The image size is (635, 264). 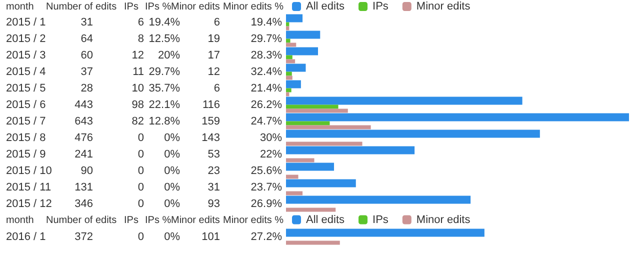 What do you see at coordinates (164, 38) in the screenshot?
I see `text: 12.5%` at bounding box center [164, 38].